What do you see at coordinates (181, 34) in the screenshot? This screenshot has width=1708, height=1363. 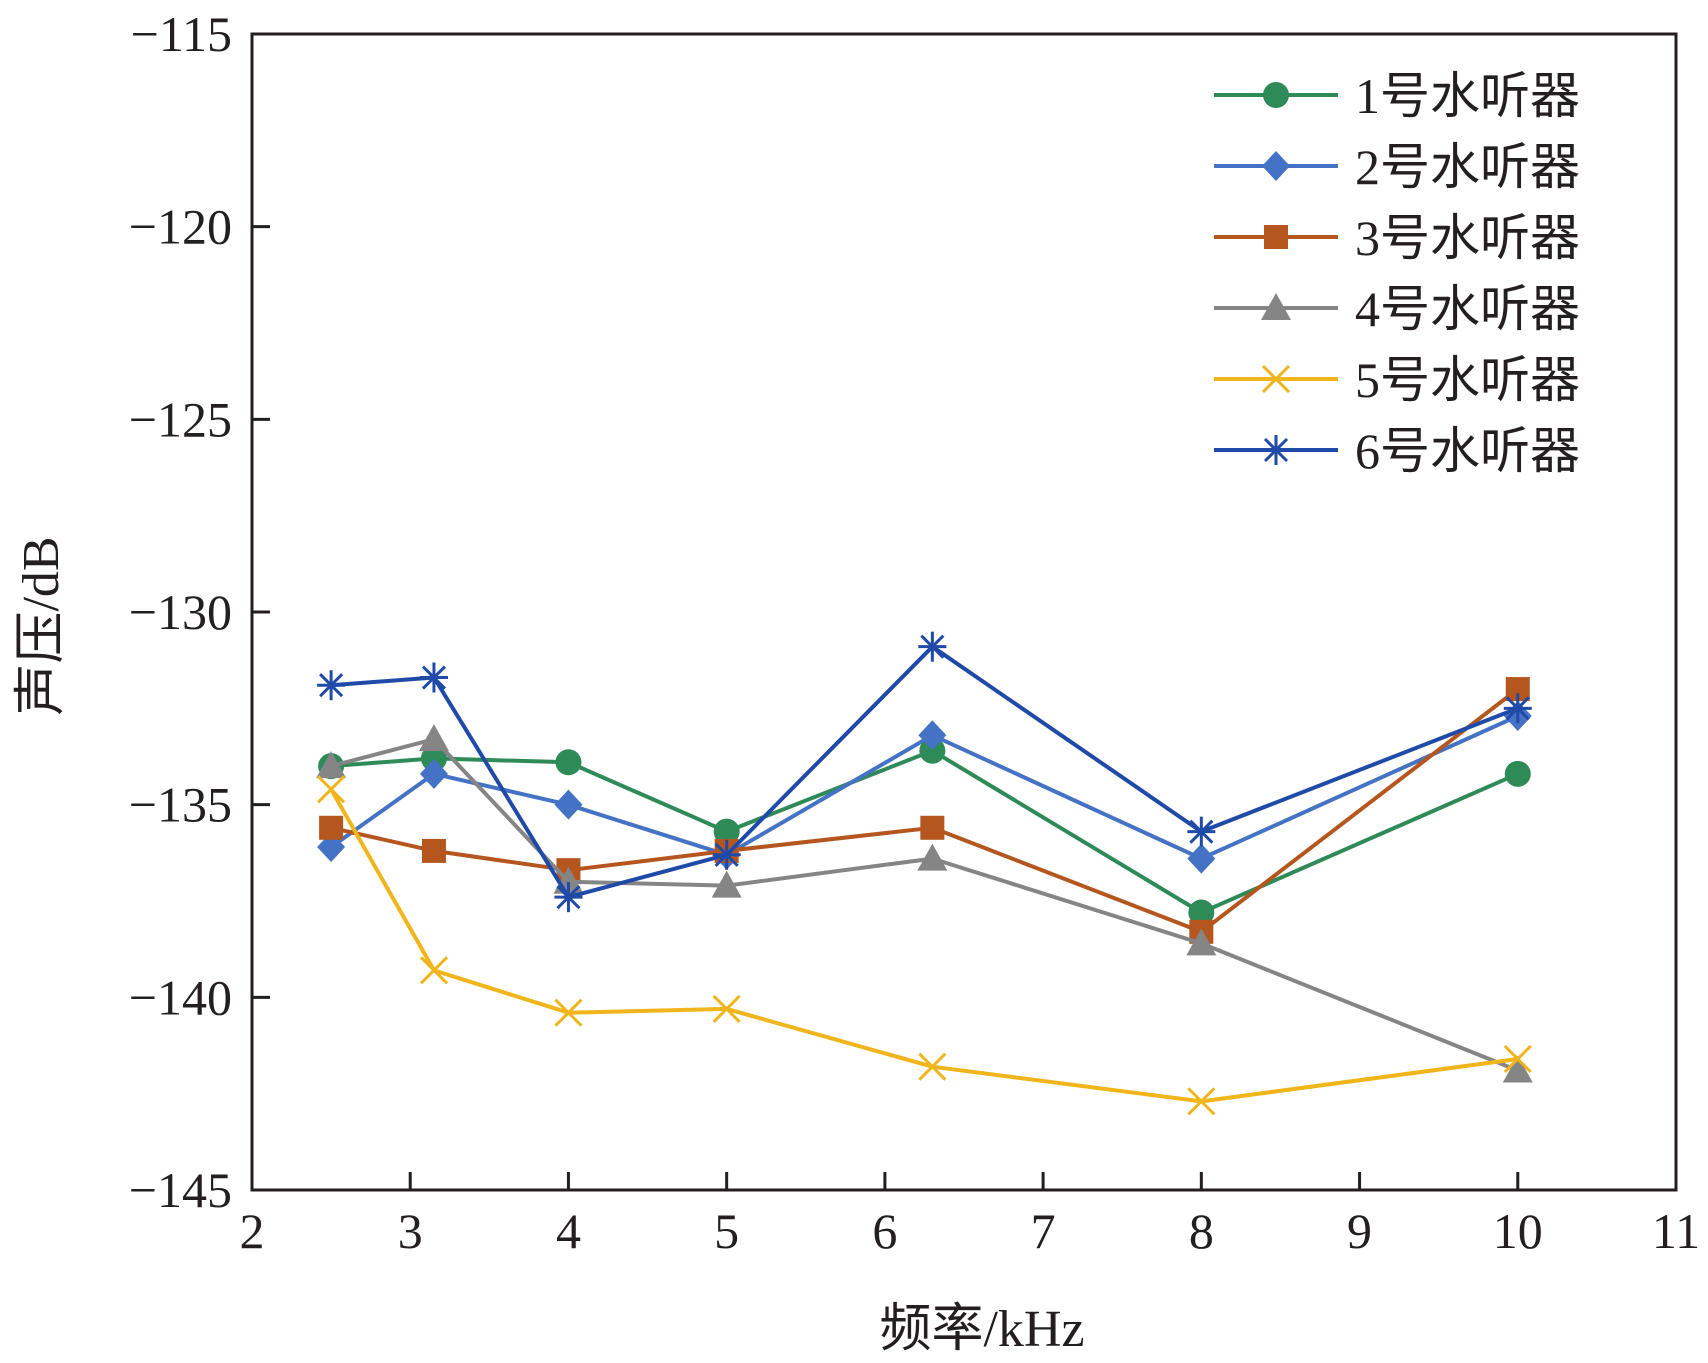 I see `y-tick-label: −115` at bounding box center [181, 34].